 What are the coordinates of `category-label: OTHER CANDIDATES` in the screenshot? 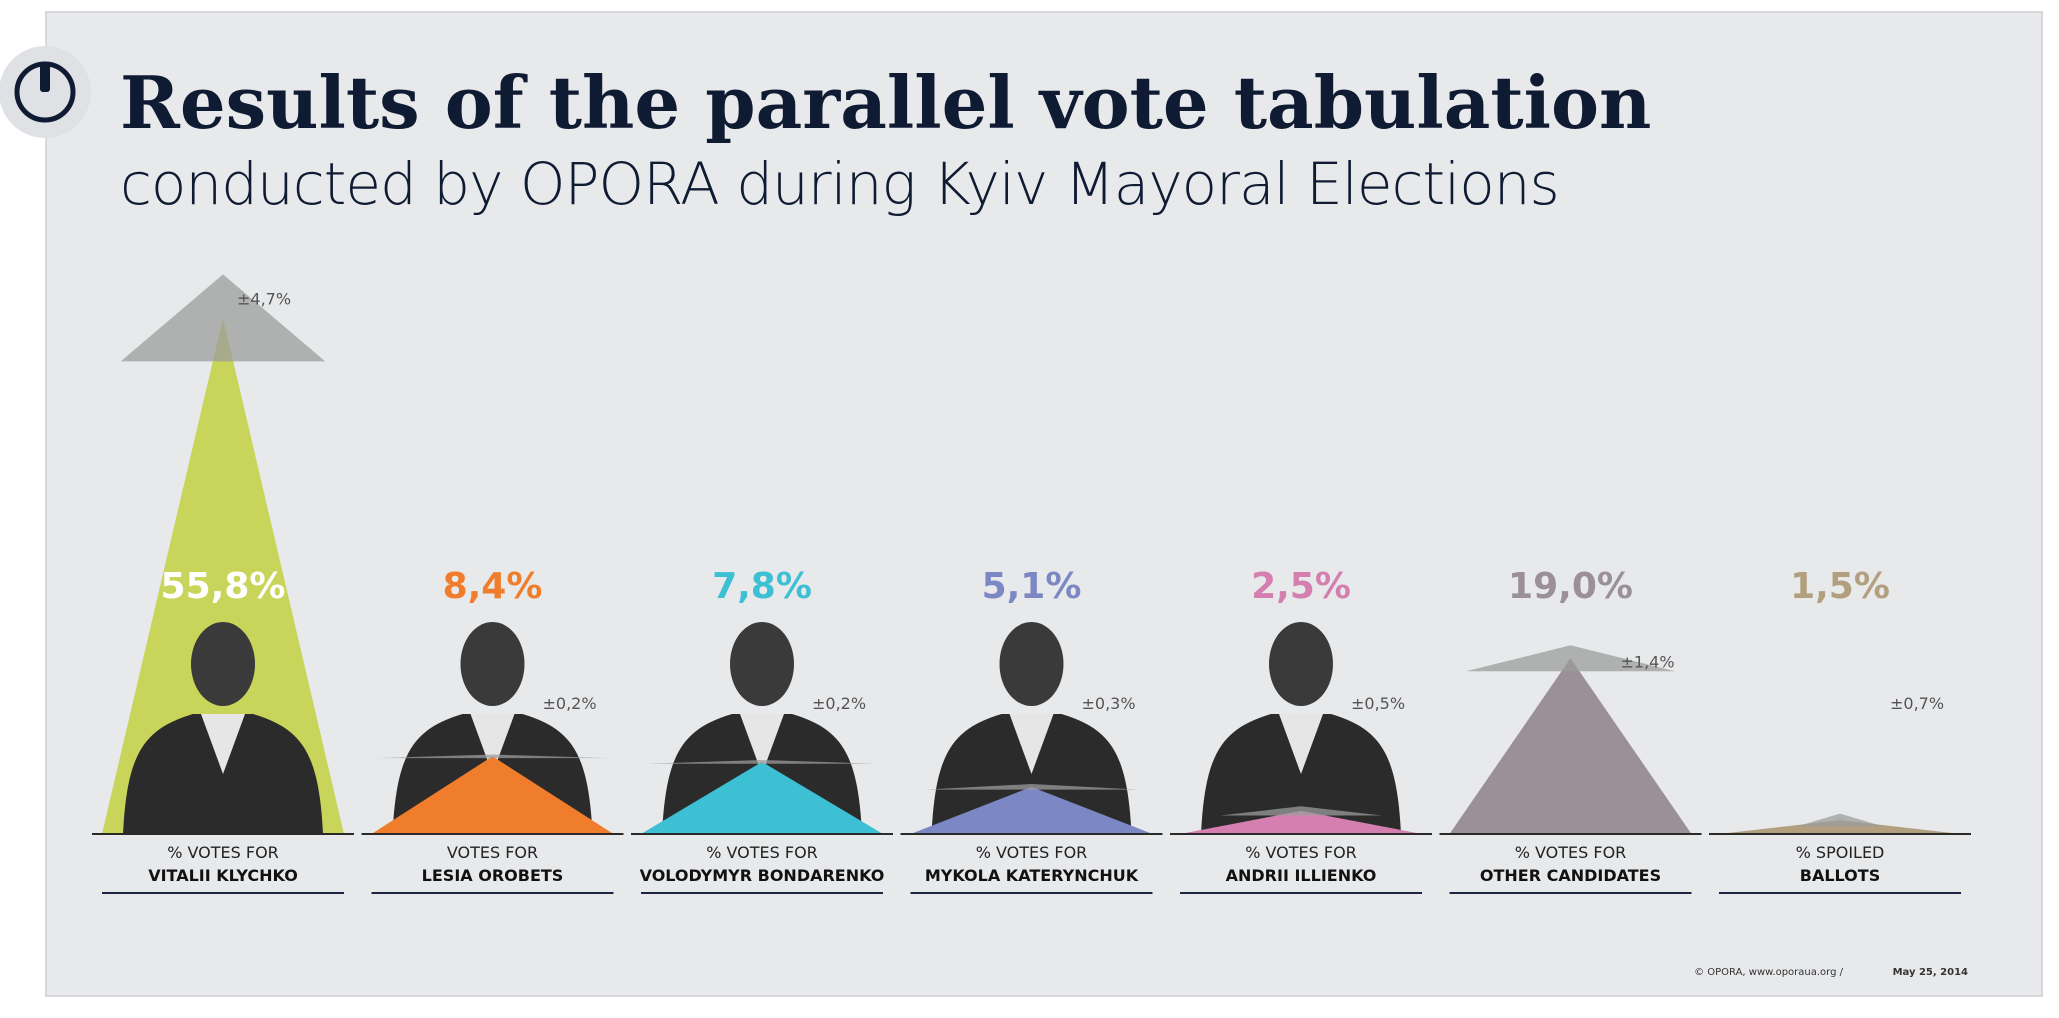 It's located at (1570, 875).